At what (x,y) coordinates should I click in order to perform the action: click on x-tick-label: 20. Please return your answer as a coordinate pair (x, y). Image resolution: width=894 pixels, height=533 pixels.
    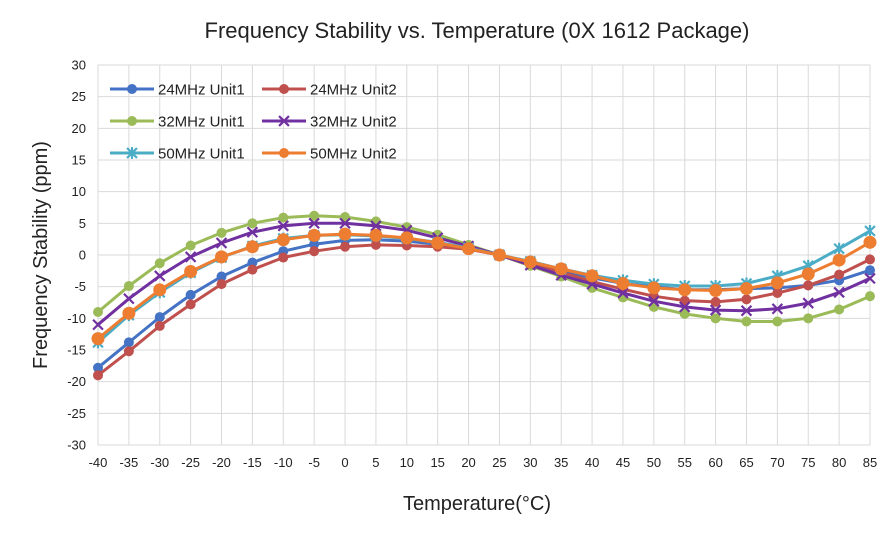
    Looking at the image, I should click on (468, 462).